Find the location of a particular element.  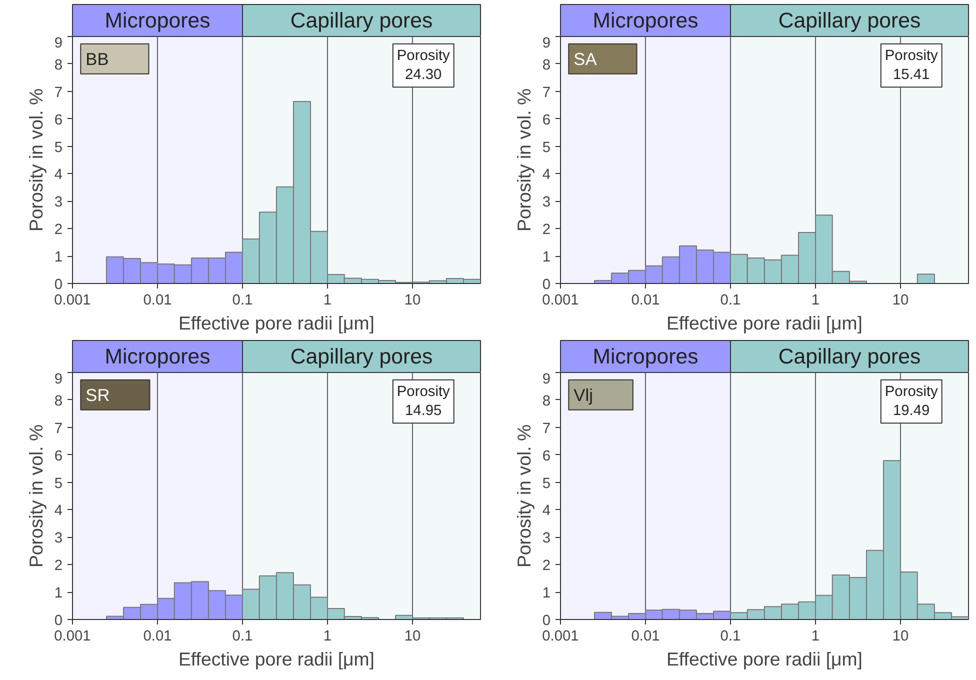

text: BB is located at coordinates (97, 58).